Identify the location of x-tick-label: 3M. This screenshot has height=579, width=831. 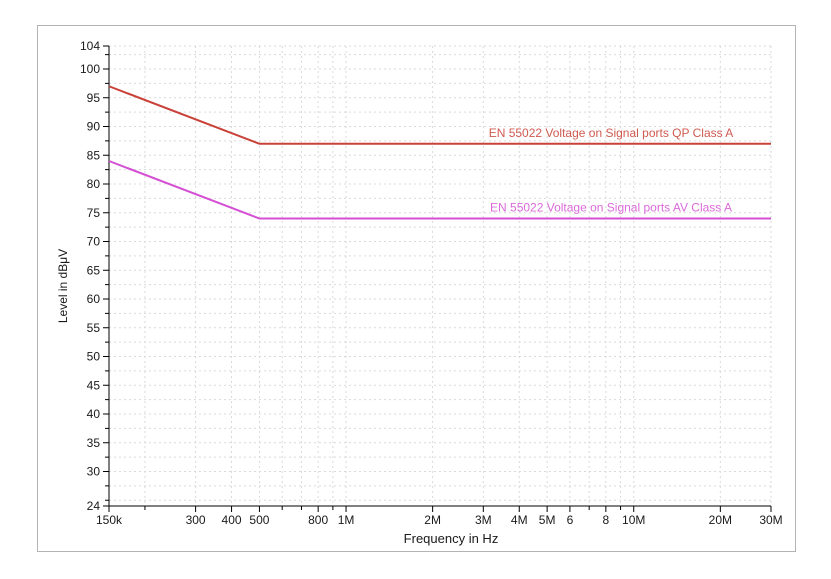
(483, 520).